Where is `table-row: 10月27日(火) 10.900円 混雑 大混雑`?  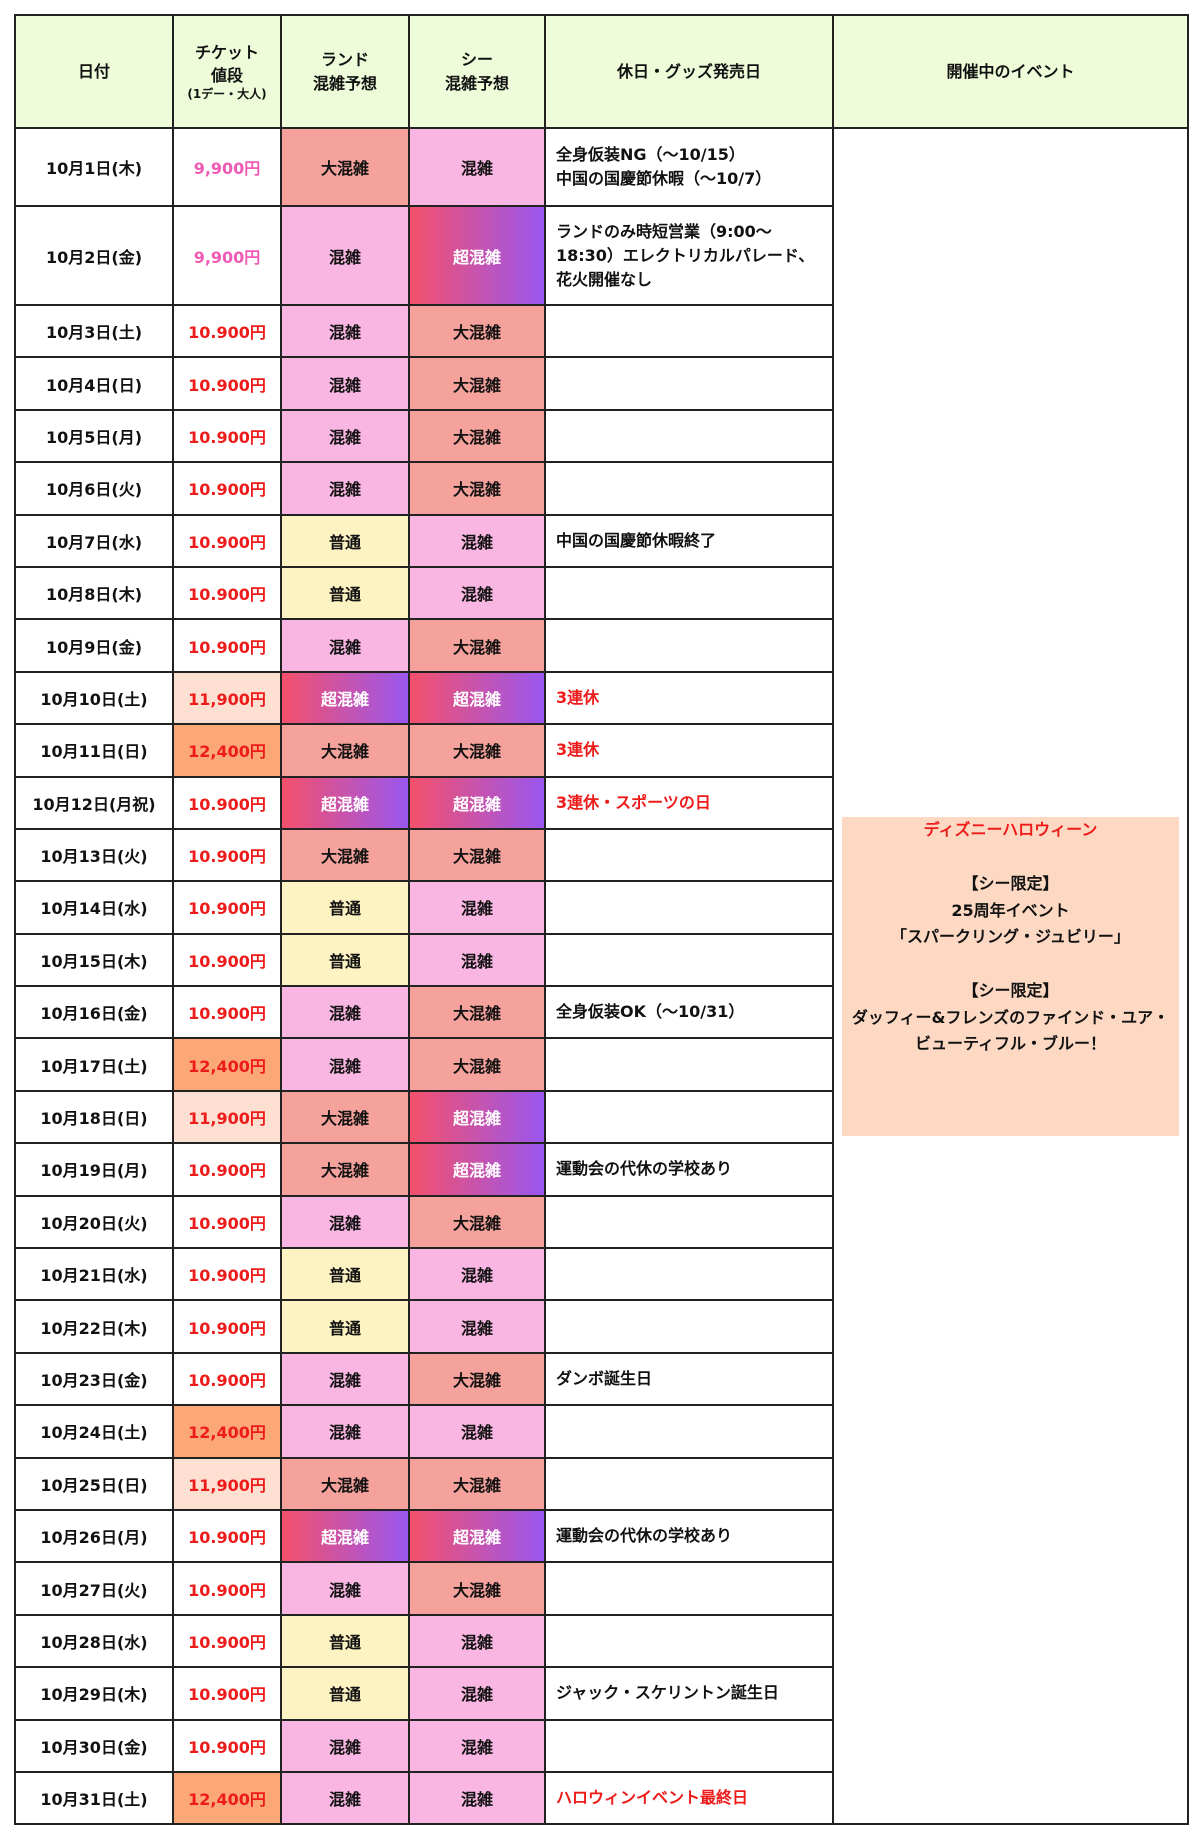
table-row: 10月27日(火) 10.900円 混雑 大混雑 is located at coordinates (601, 1588).